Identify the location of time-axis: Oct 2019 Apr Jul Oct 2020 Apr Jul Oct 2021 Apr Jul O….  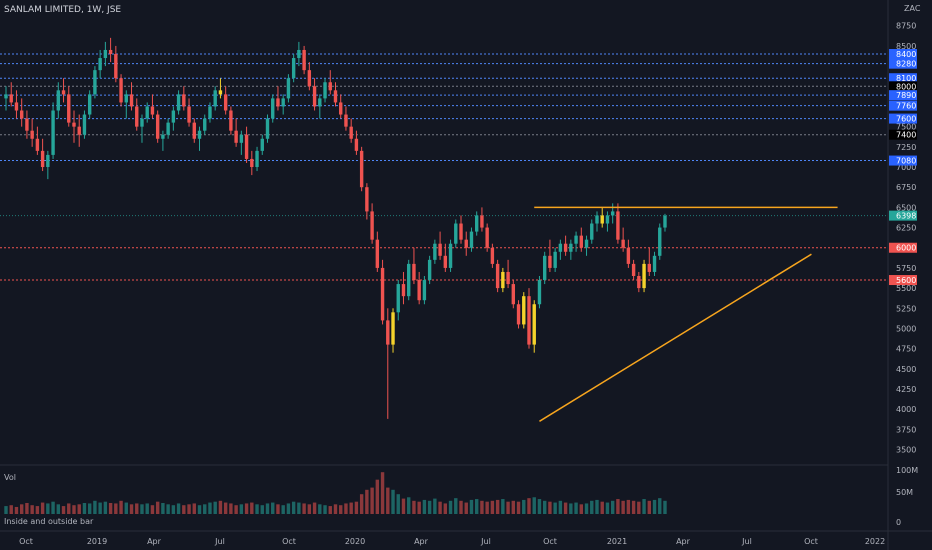
(452, 541).